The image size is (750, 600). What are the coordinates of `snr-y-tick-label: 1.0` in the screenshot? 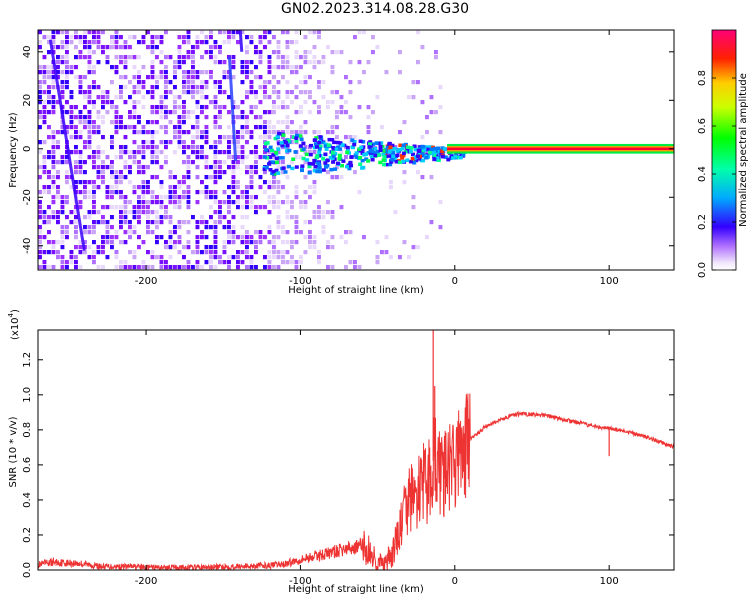 It's located at (27, 395).